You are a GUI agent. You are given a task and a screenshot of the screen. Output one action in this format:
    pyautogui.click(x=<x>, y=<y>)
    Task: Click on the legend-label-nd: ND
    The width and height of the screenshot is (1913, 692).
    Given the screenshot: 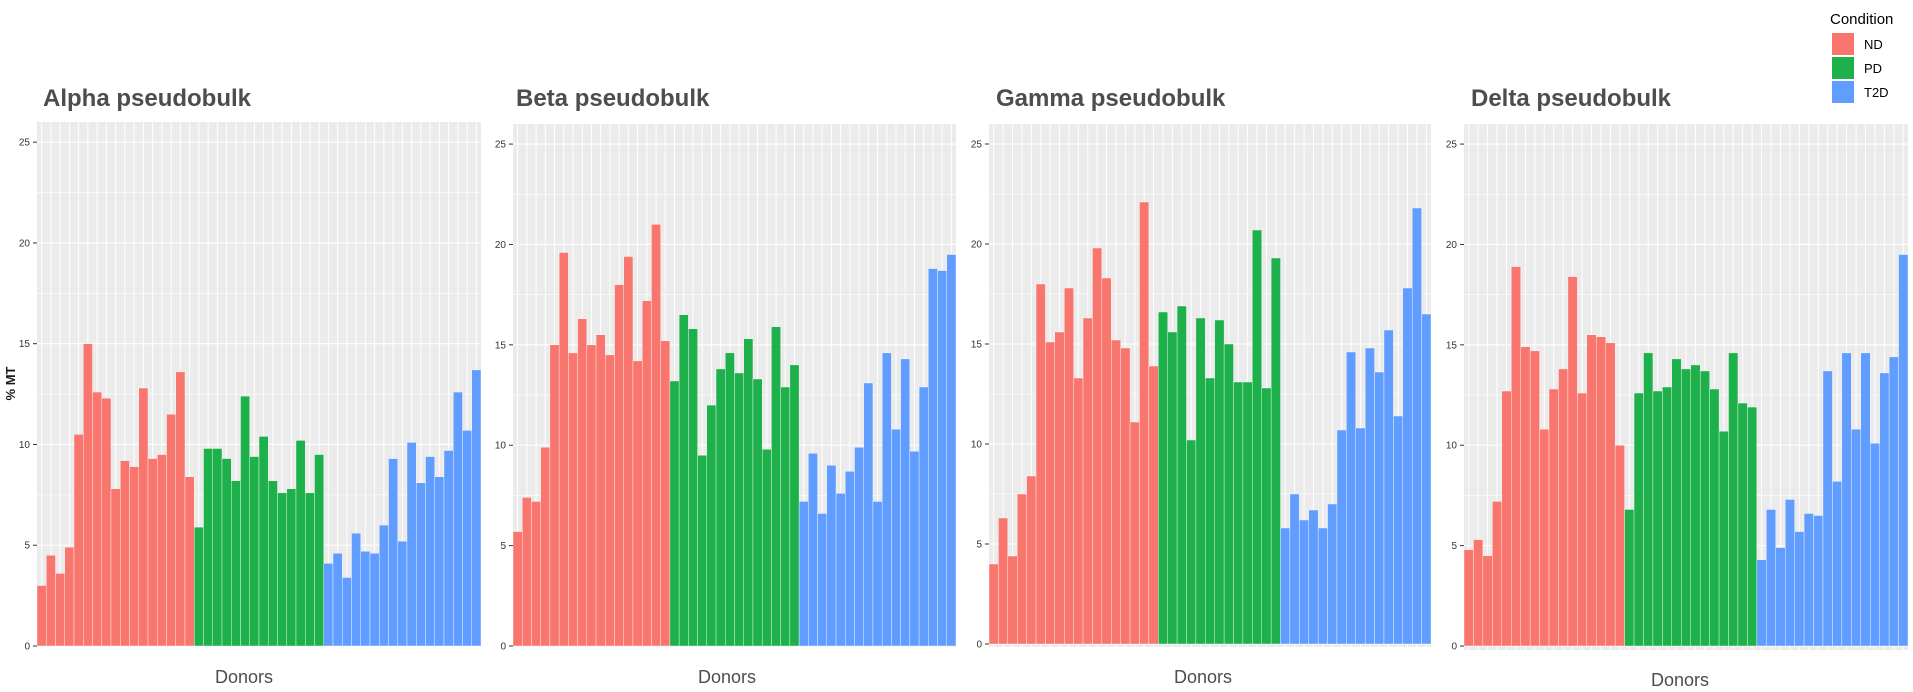 What is the action you would take?
    pyautogui.click(x=1873, y=44)
    